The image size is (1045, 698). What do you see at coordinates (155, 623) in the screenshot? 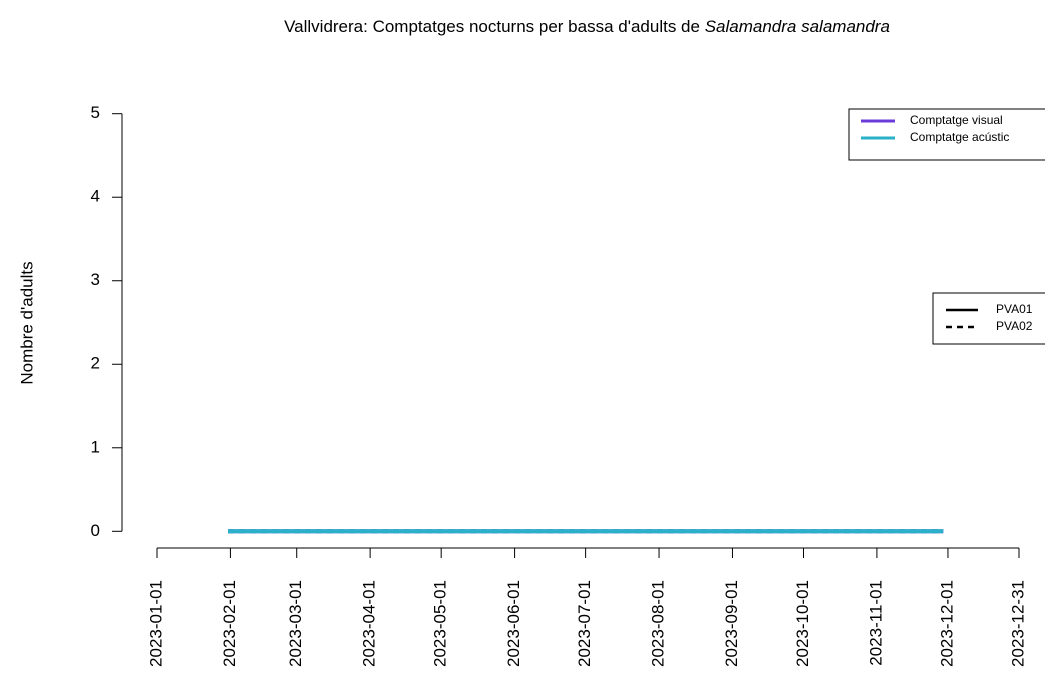
I see `x-tick-label: 2023-01-01` at bounding box center [155, 623].